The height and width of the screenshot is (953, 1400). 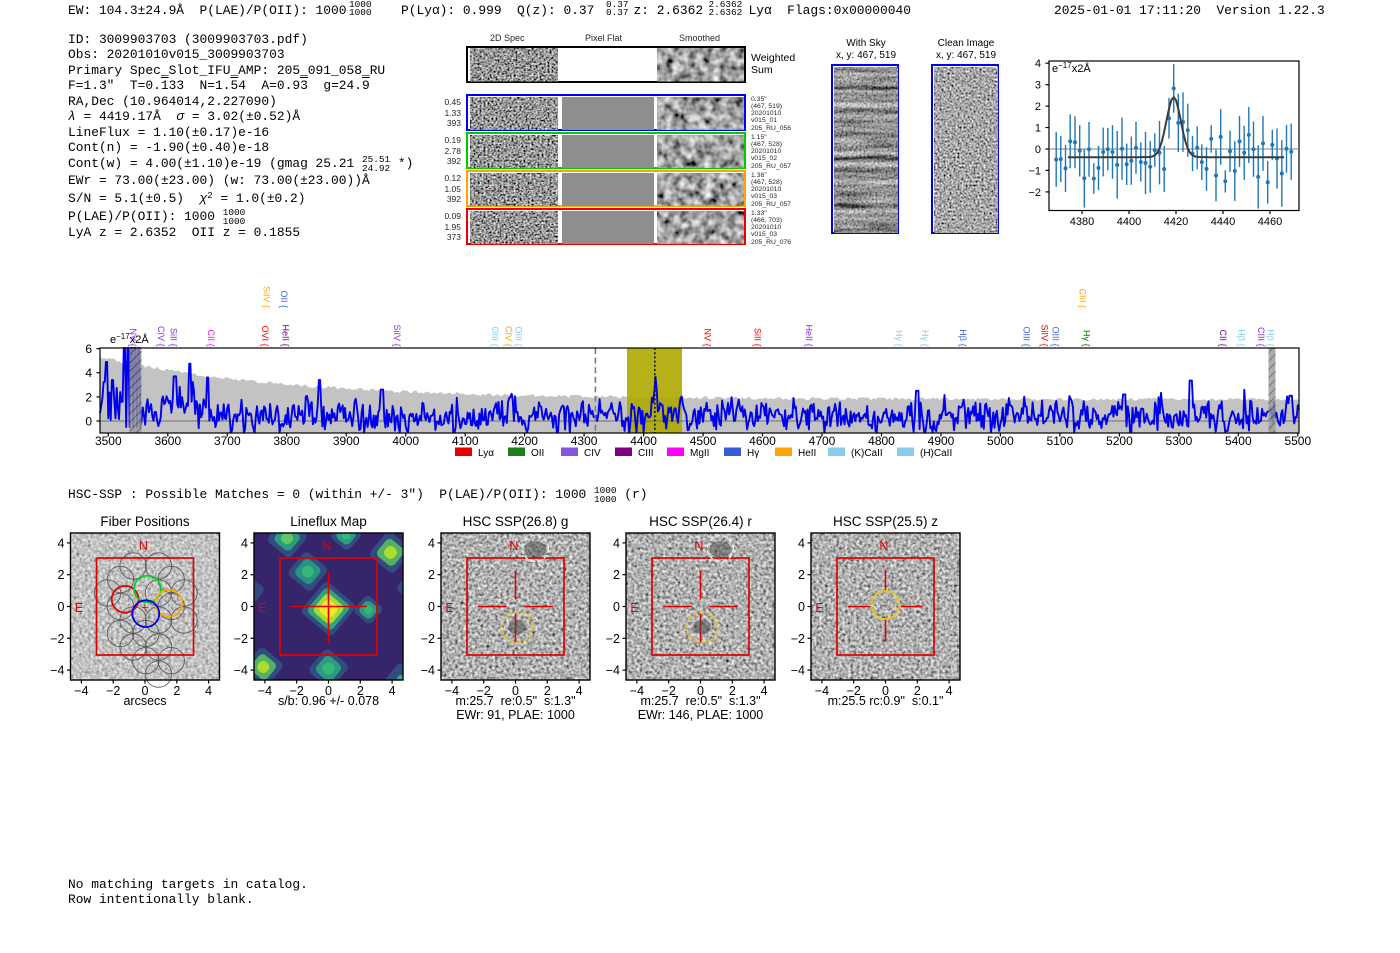 I want to click on svg-text: SiII {, so click(x=758, y=337).